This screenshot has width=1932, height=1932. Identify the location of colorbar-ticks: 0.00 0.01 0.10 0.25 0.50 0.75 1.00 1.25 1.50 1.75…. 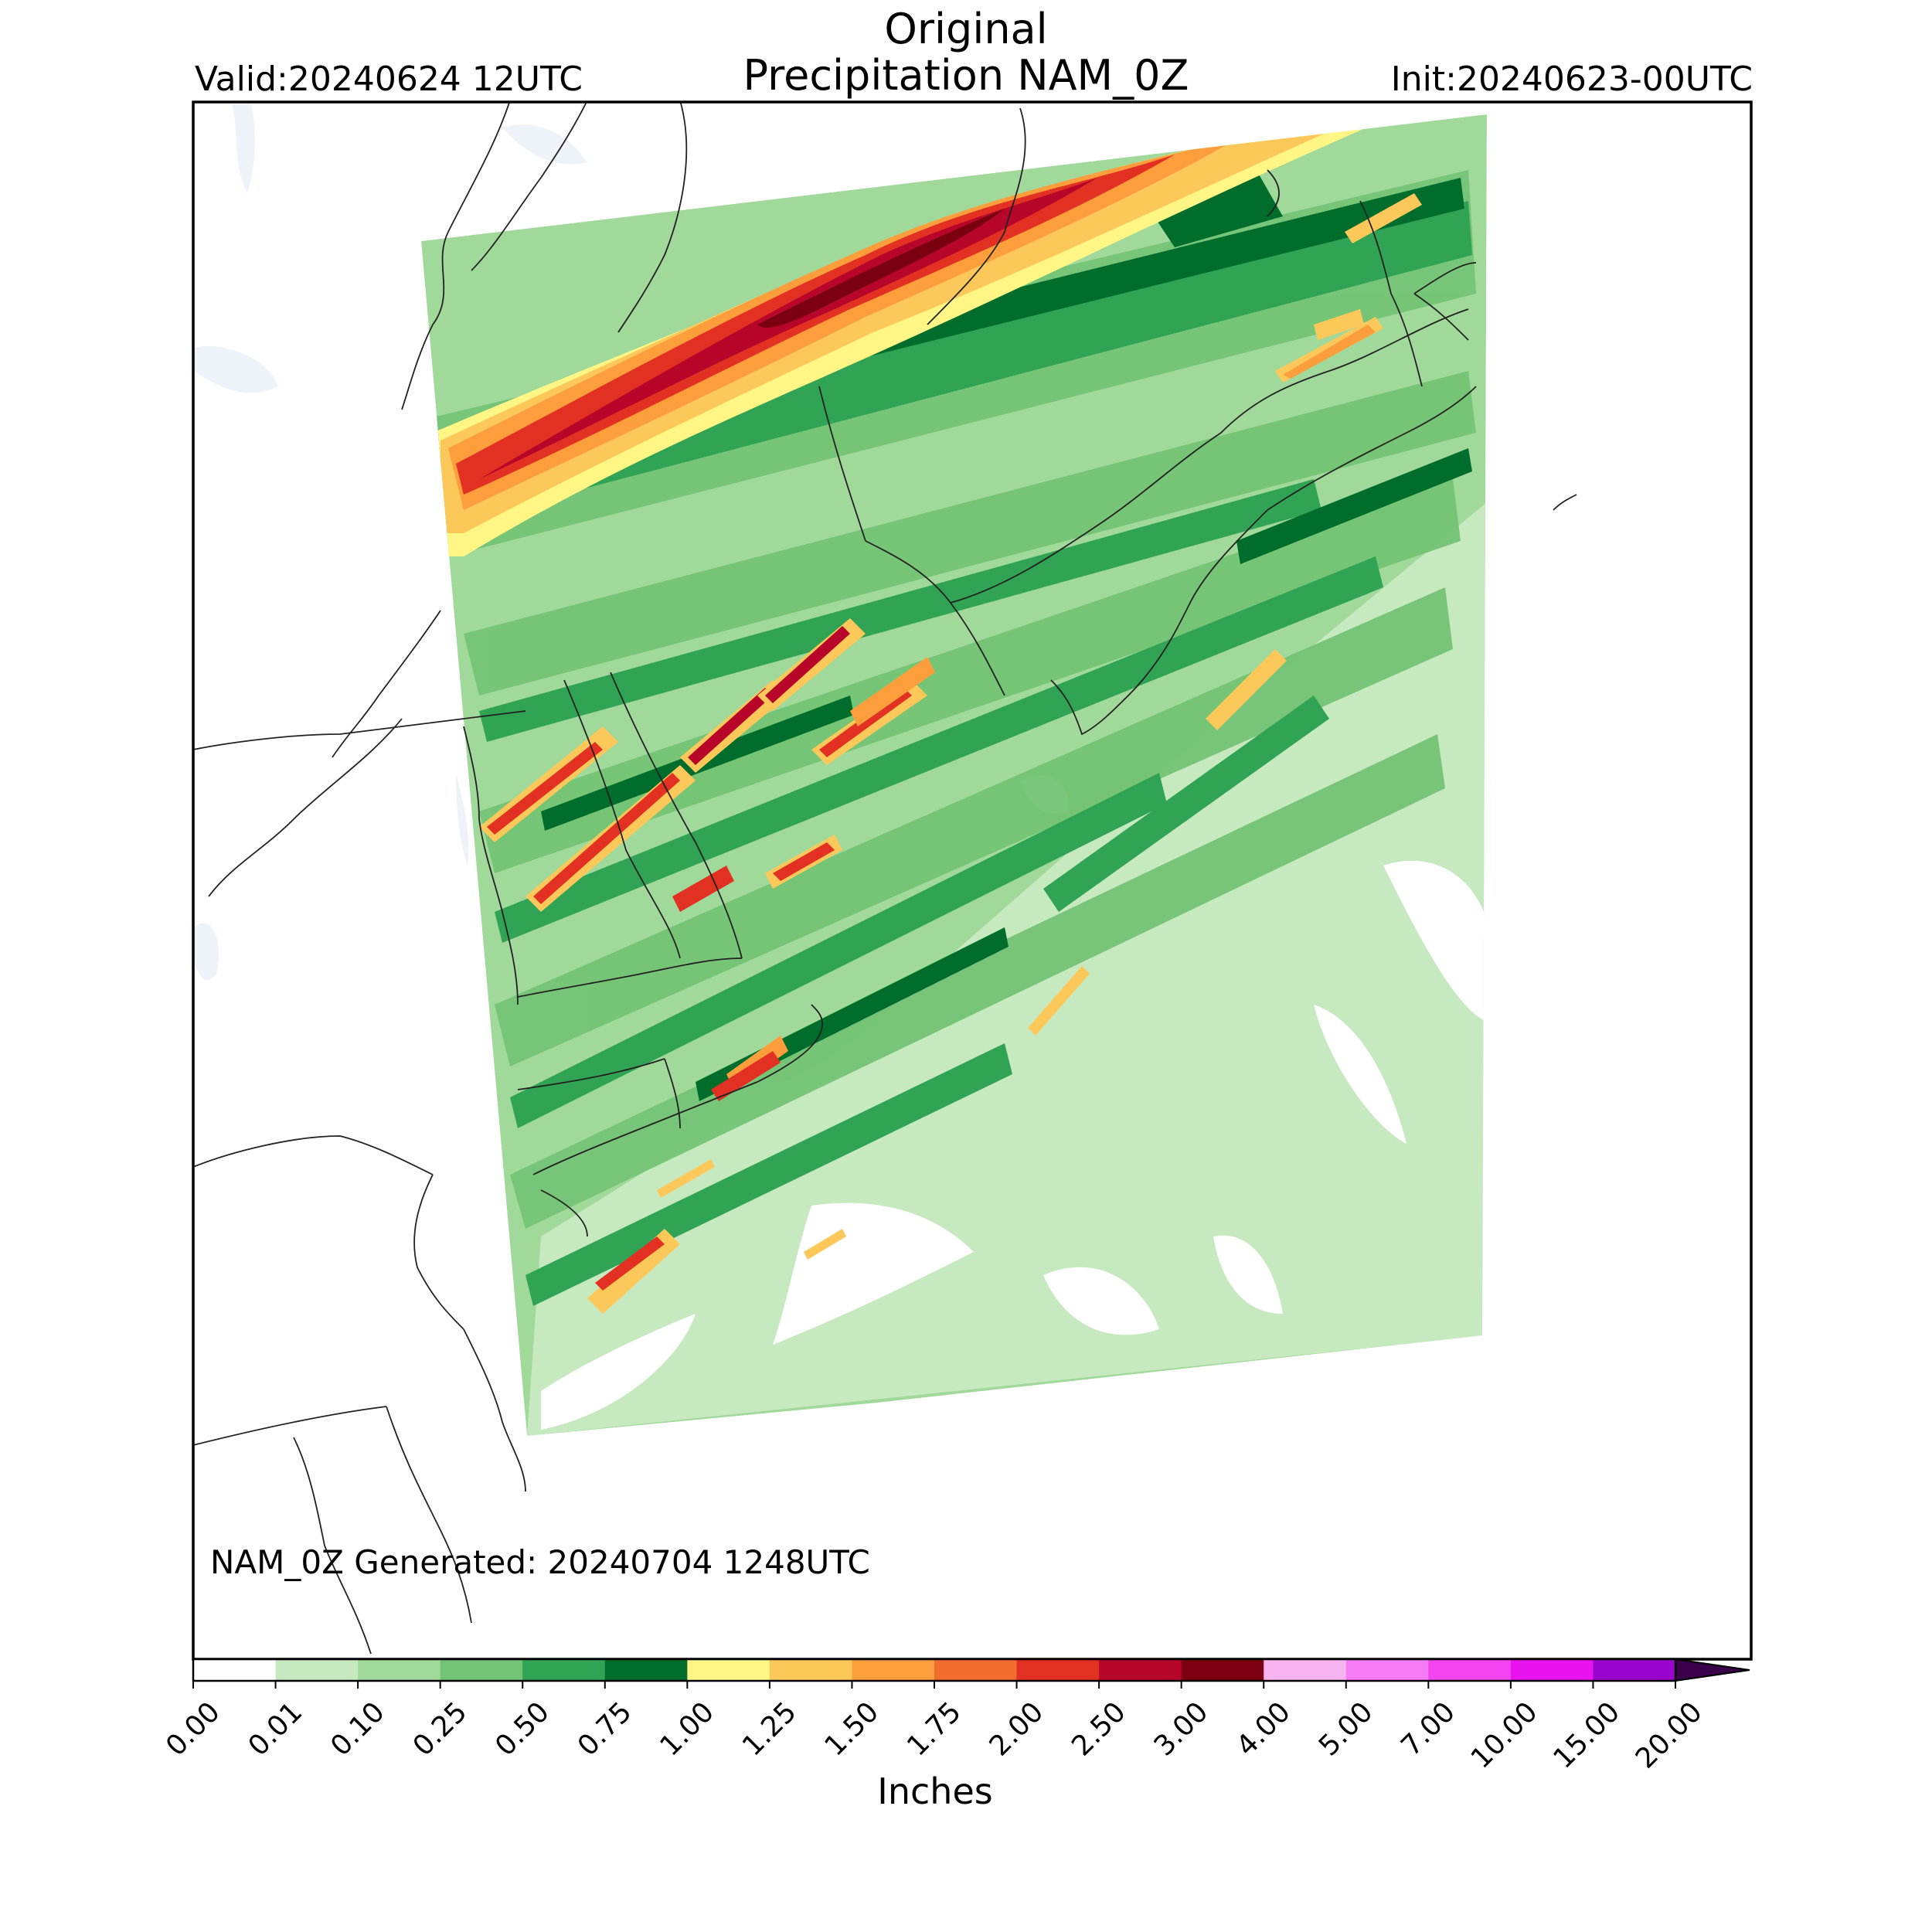
(935, 1728).